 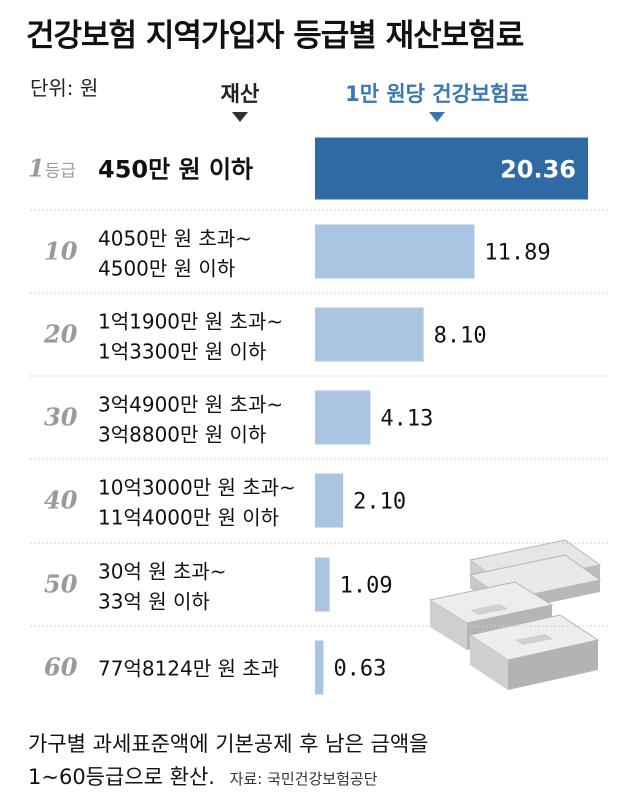 What do you see at coordinates (240, 94) in the screenshot?
I see `asset-header-label: 재산` at bounding box center [240, 94].